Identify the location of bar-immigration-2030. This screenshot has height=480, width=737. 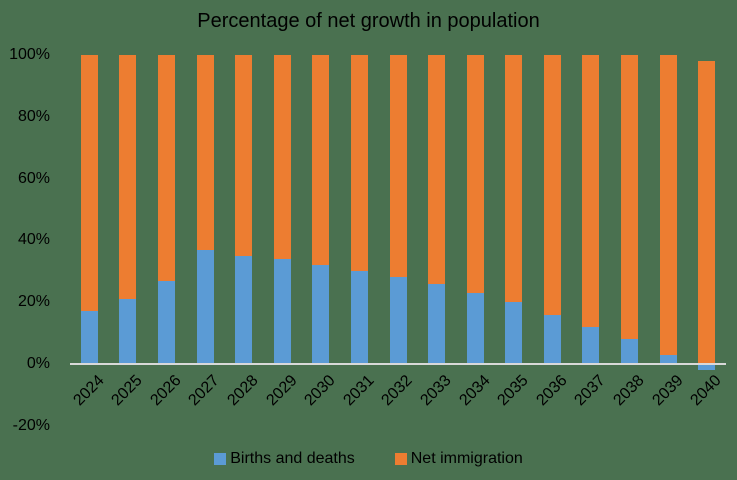
(321, 160).